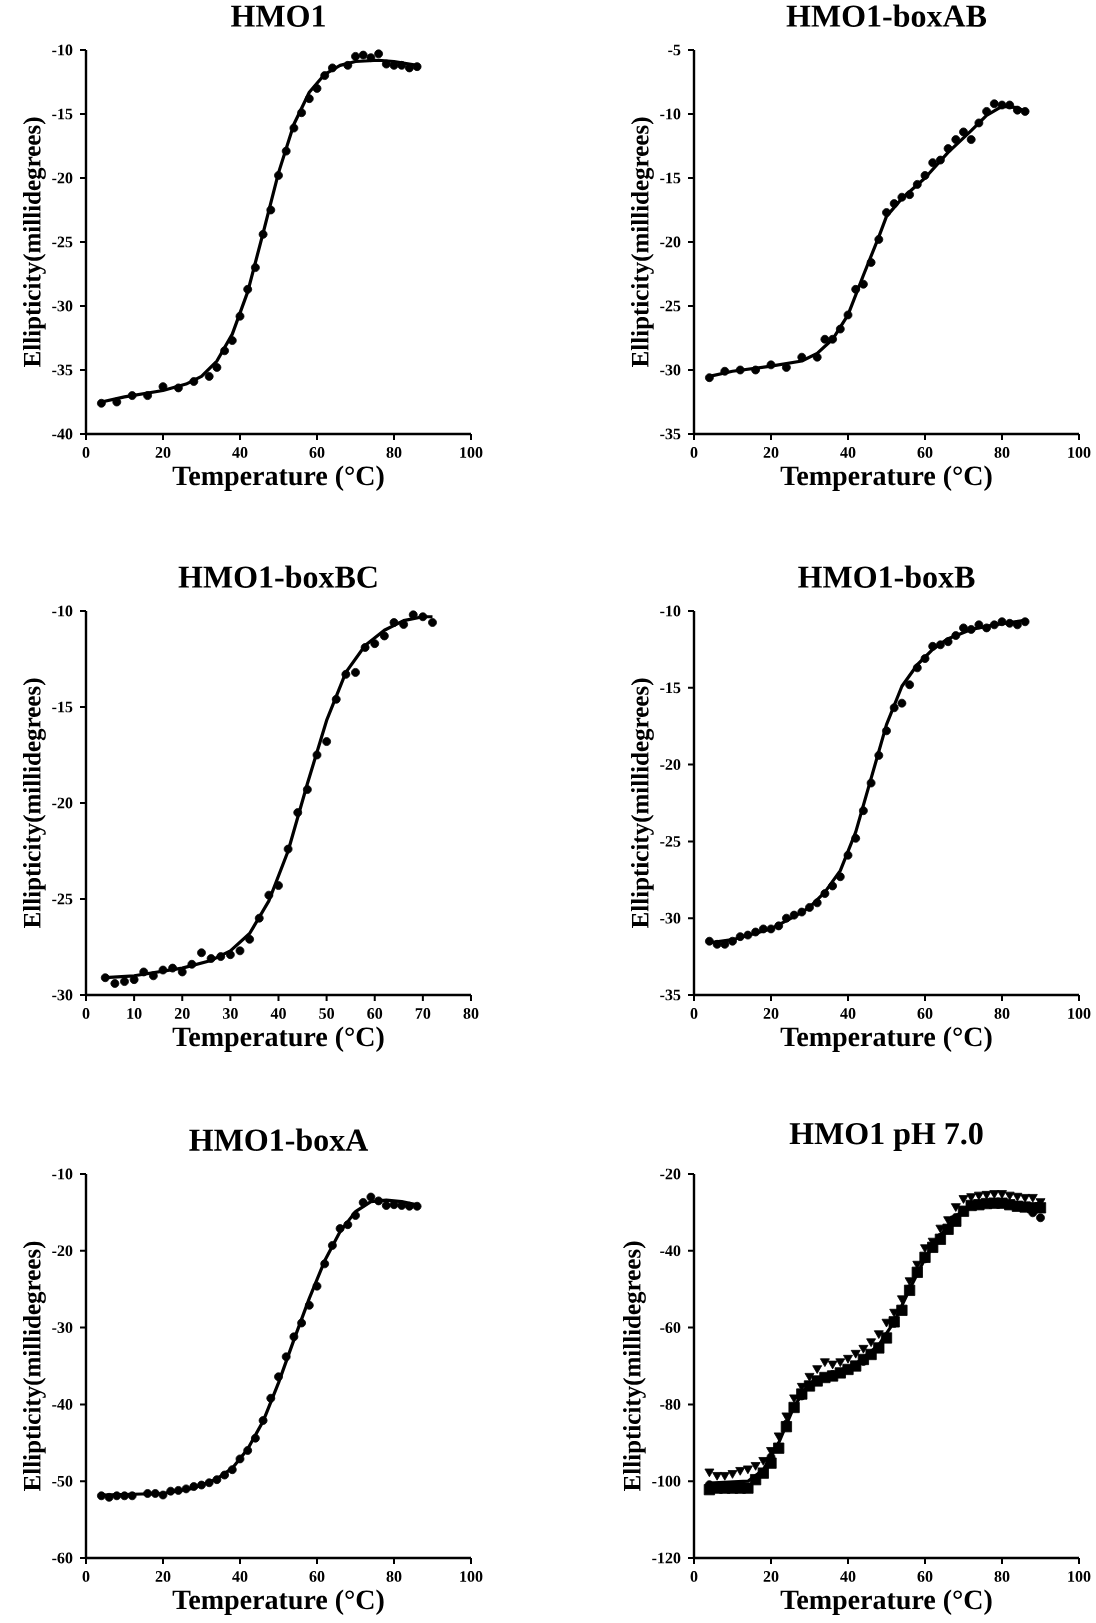 Image resolution: width=1096 pixels, height=1623 pixels. I want to click on y-tick-label: -50, so click(62, 1481).